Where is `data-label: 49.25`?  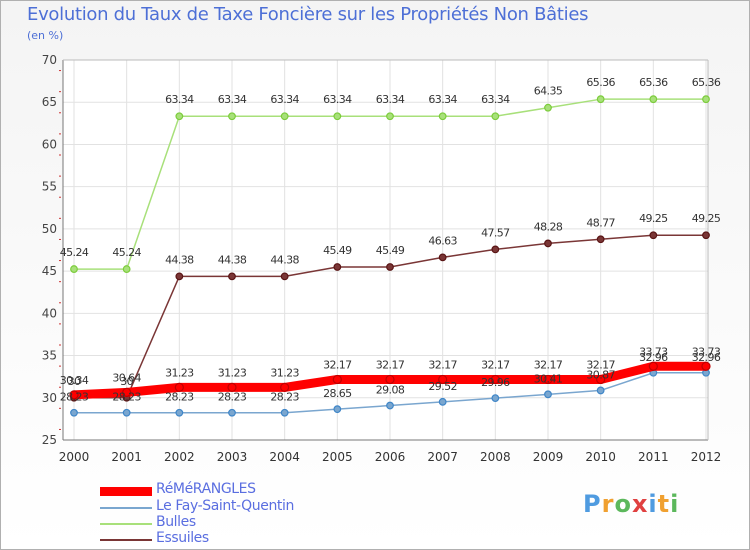
data-label: 49.25 is located at coordinates (653, 218).